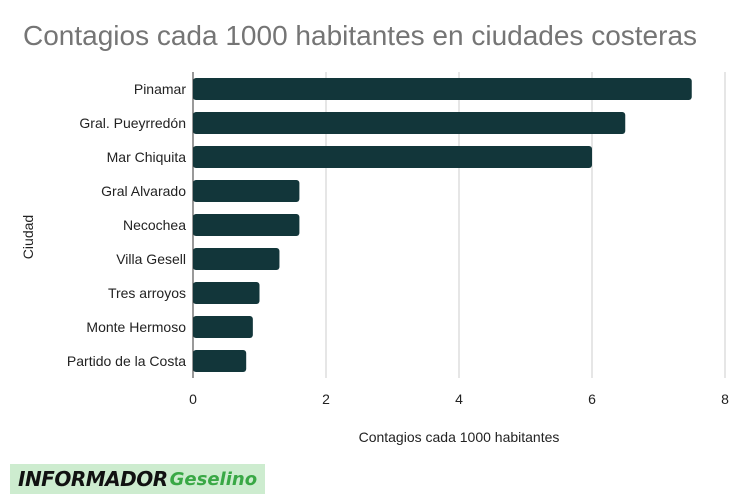  What do you see at coordinates (147, 157) in the screenshot?
I see `category-label: Mar Chiquita` at bounding box center [147, 157].